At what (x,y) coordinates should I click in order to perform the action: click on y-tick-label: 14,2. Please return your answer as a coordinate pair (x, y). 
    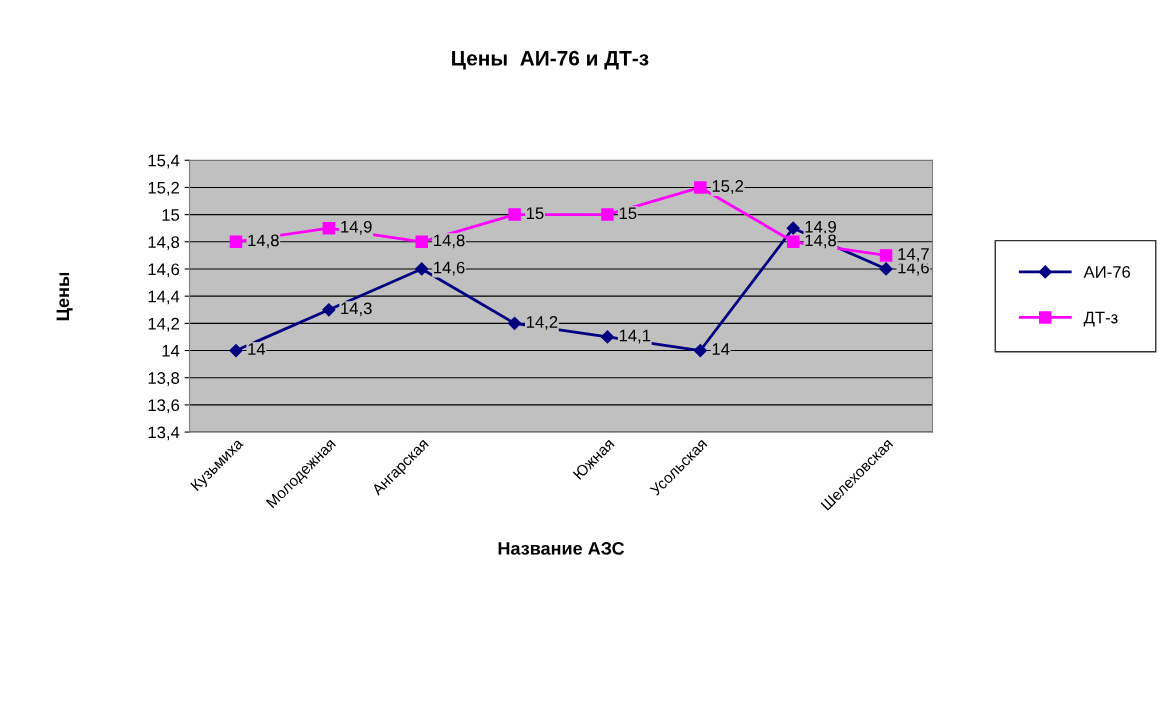
    Looking at the image, I should click on (163, 324).